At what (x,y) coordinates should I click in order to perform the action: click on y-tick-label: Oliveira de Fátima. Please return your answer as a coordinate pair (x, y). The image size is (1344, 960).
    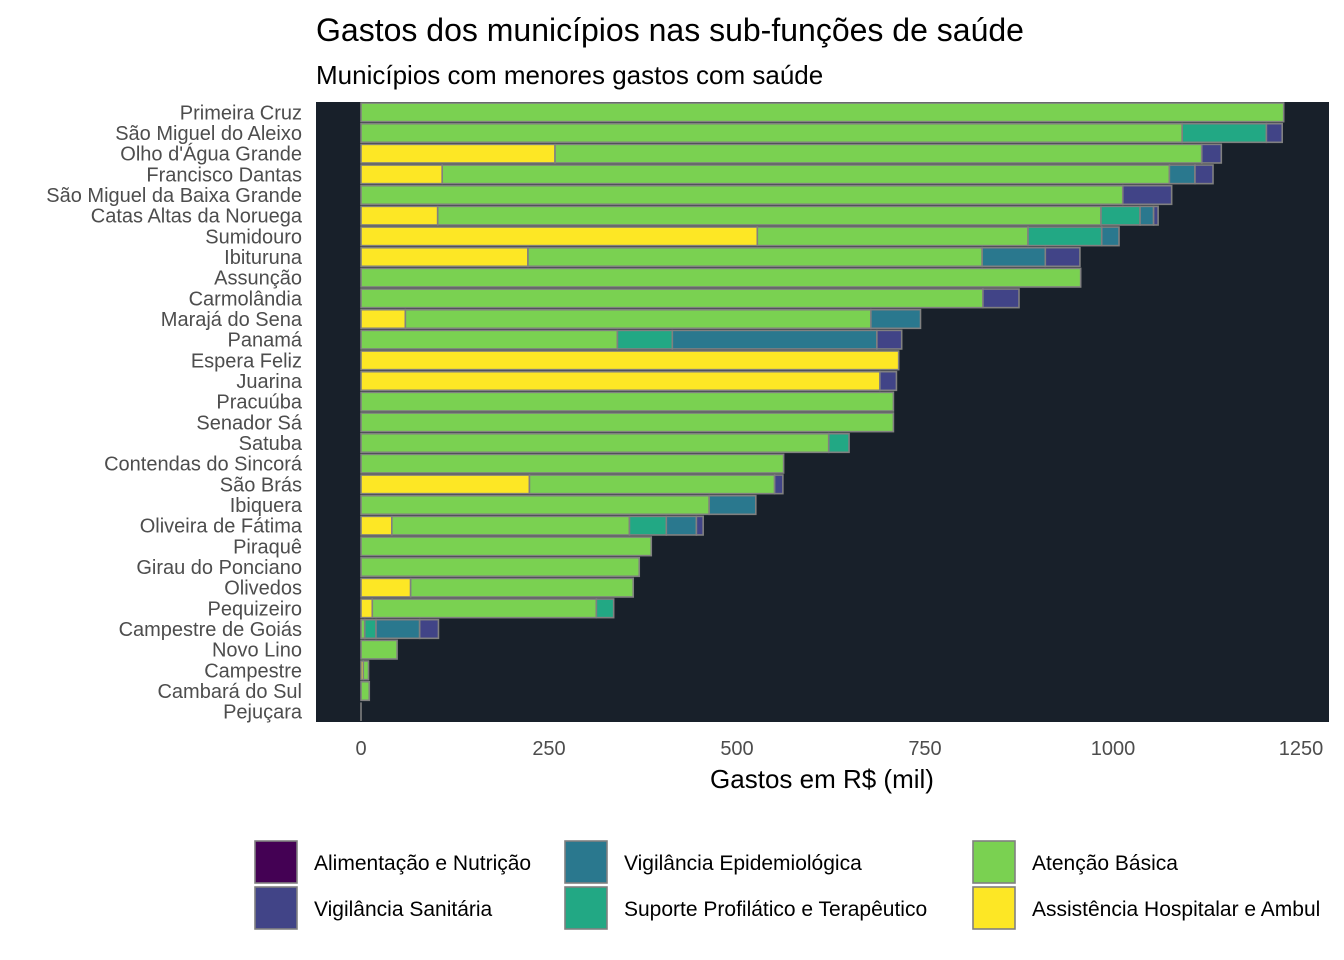
    Looking at the image, I should click on (221, 527).